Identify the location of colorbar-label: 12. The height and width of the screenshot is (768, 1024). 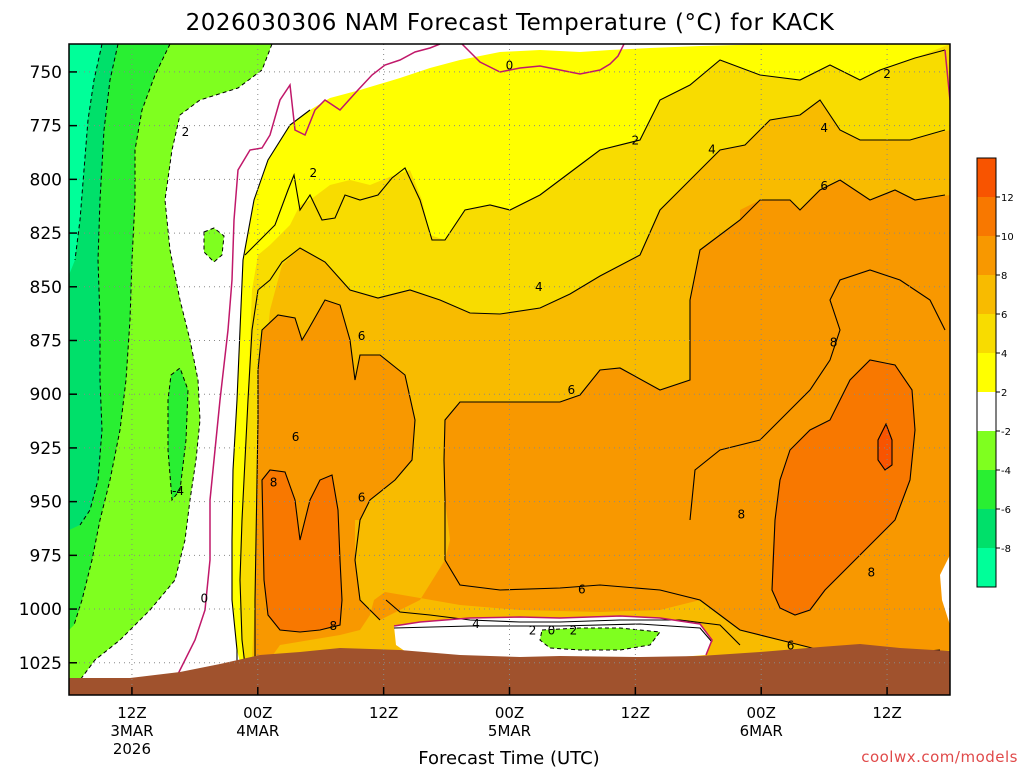
(1007, 198).